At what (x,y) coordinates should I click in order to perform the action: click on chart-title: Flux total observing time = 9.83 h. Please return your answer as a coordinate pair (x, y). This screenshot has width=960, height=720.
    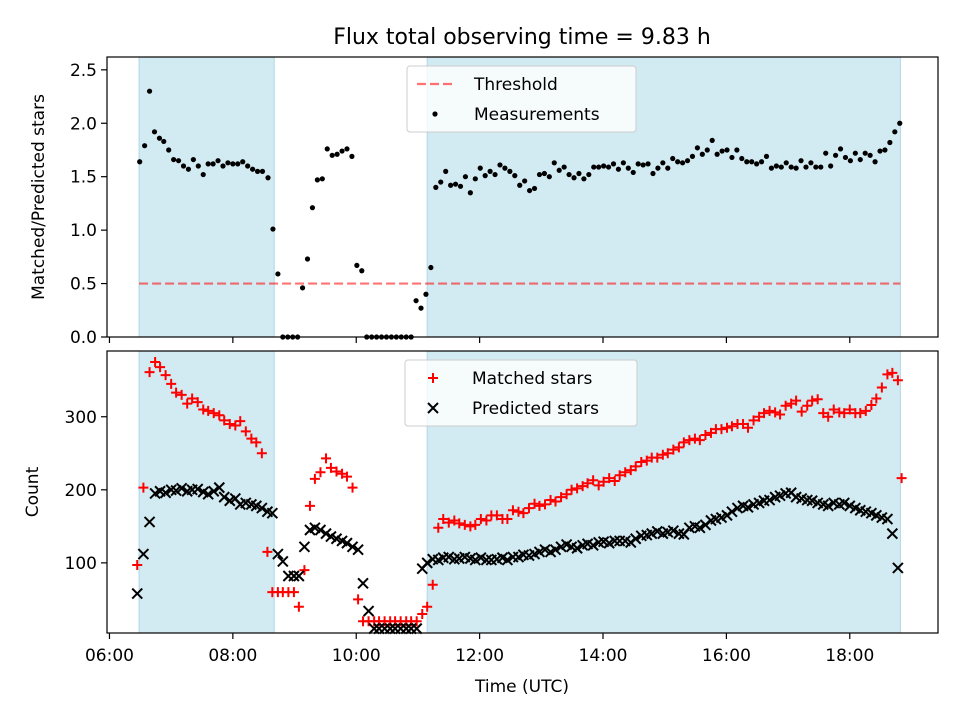
    Looking at the image, I should click on (522, 37).